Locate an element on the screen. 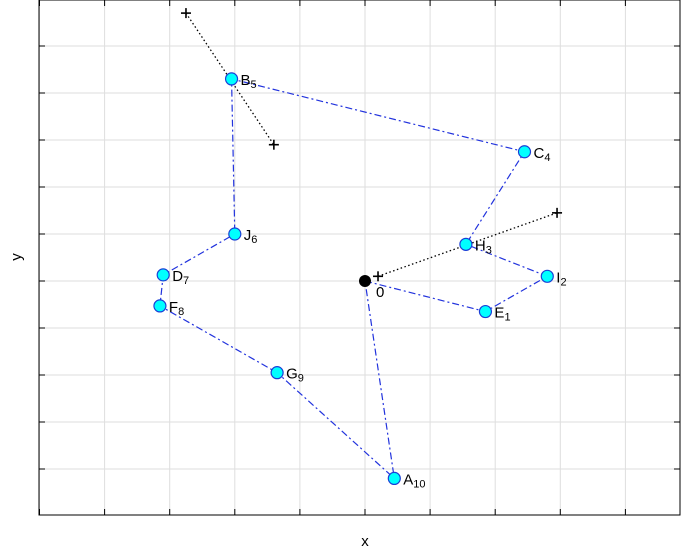 This screenshot has height=553, width=681. point-label-i: I2 is located at coordinates (561, 278).